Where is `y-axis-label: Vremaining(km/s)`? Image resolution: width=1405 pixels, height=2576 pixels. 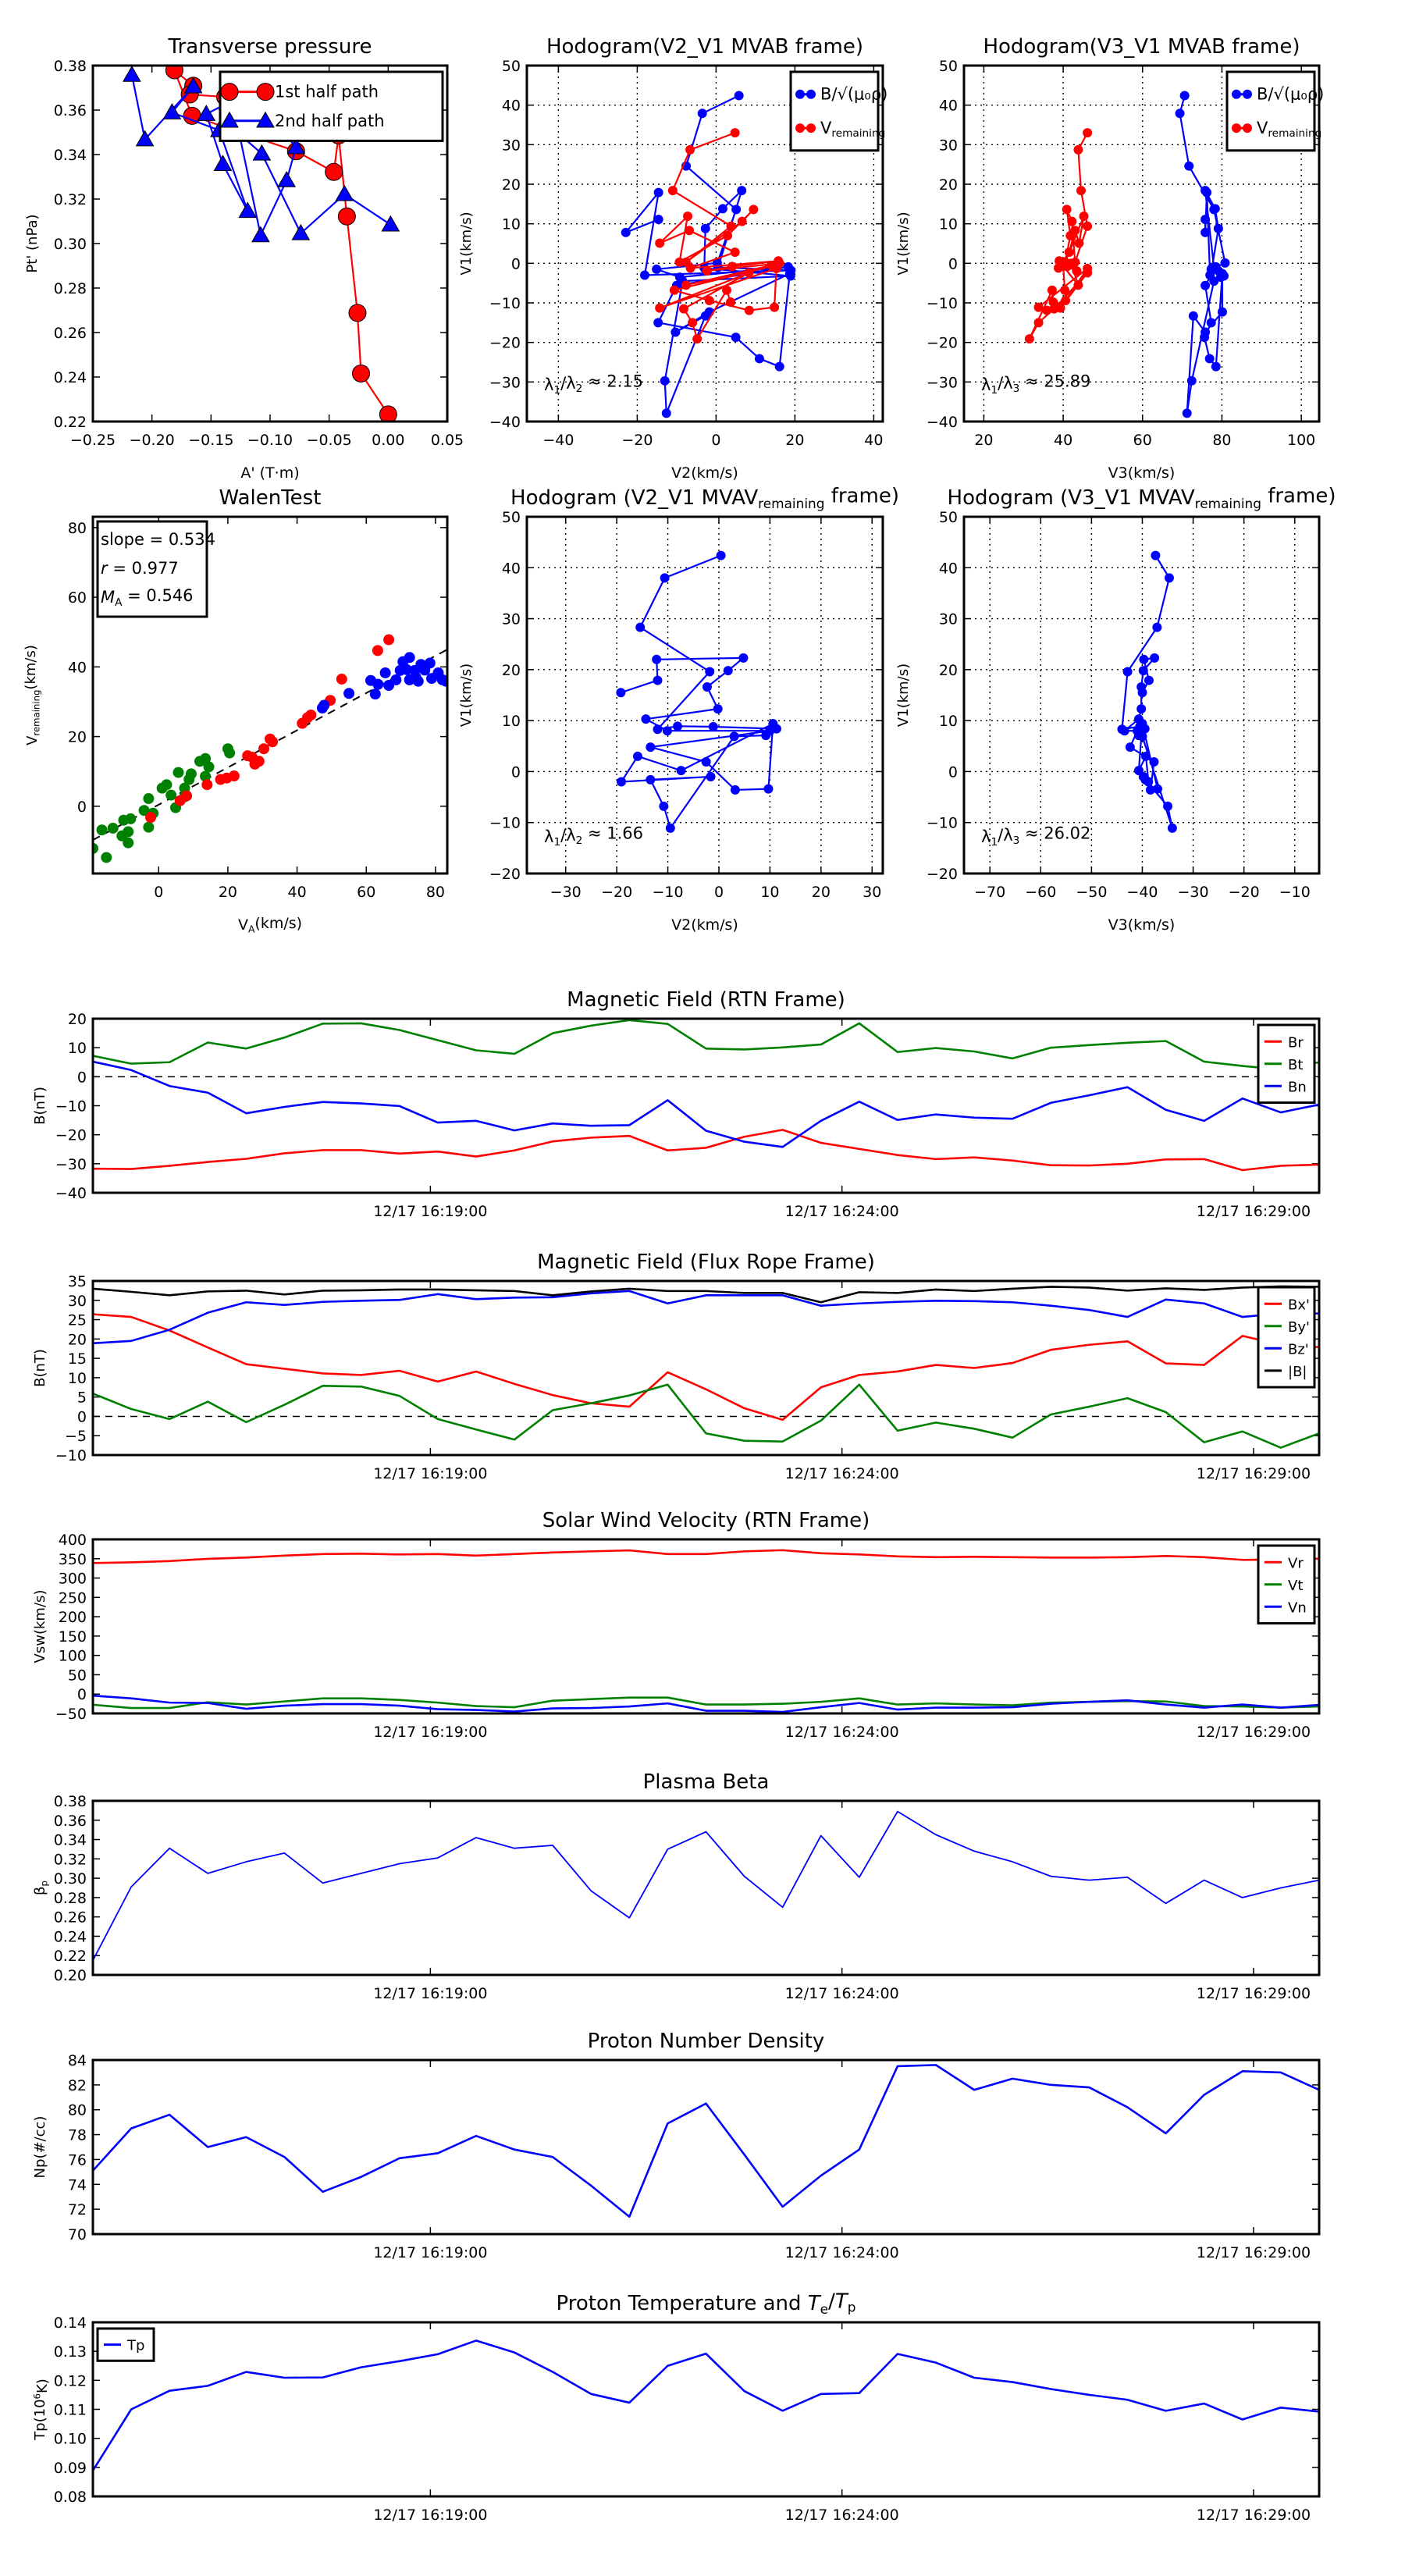 y-axis-label: Vremaining(km/s) is located at coordinates (32, 695).